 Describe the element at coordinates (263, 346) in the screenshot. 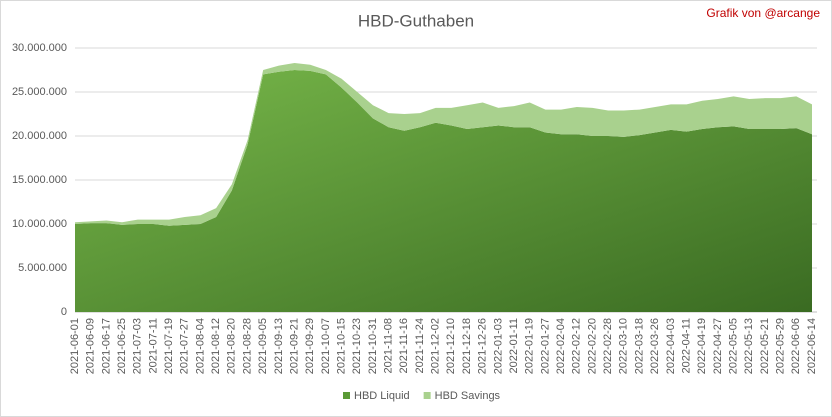

I see `x-tick-label: 2021-09-05` at that location.